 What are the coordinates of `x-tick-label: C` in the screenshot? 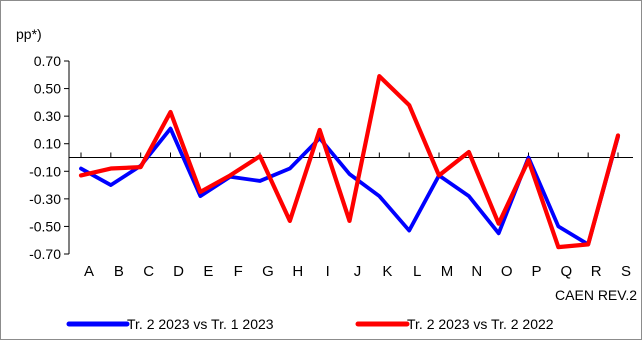 It's located at (148, 271).